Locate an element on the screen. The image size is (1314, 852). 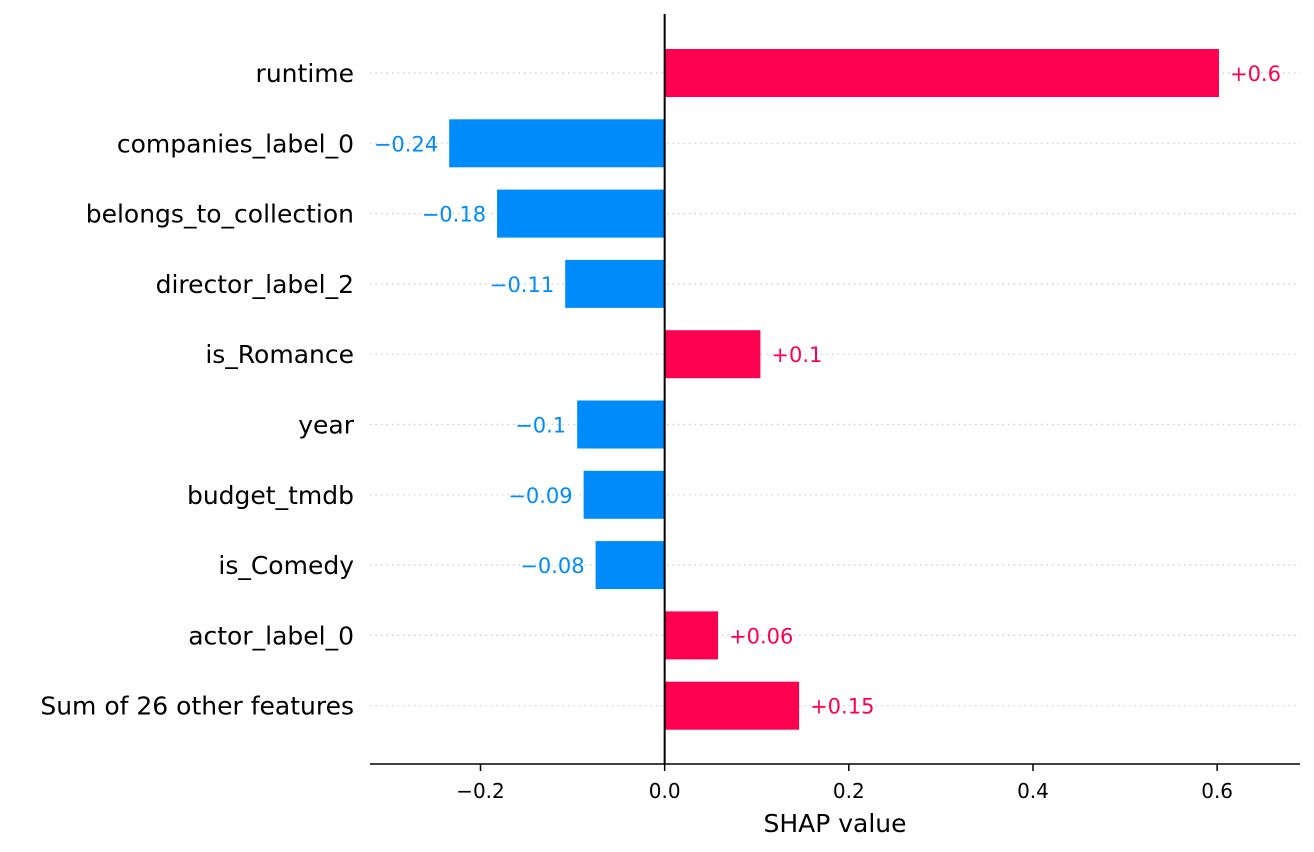
x-tick-label: 0.0 is located at coordinates (665, 791).